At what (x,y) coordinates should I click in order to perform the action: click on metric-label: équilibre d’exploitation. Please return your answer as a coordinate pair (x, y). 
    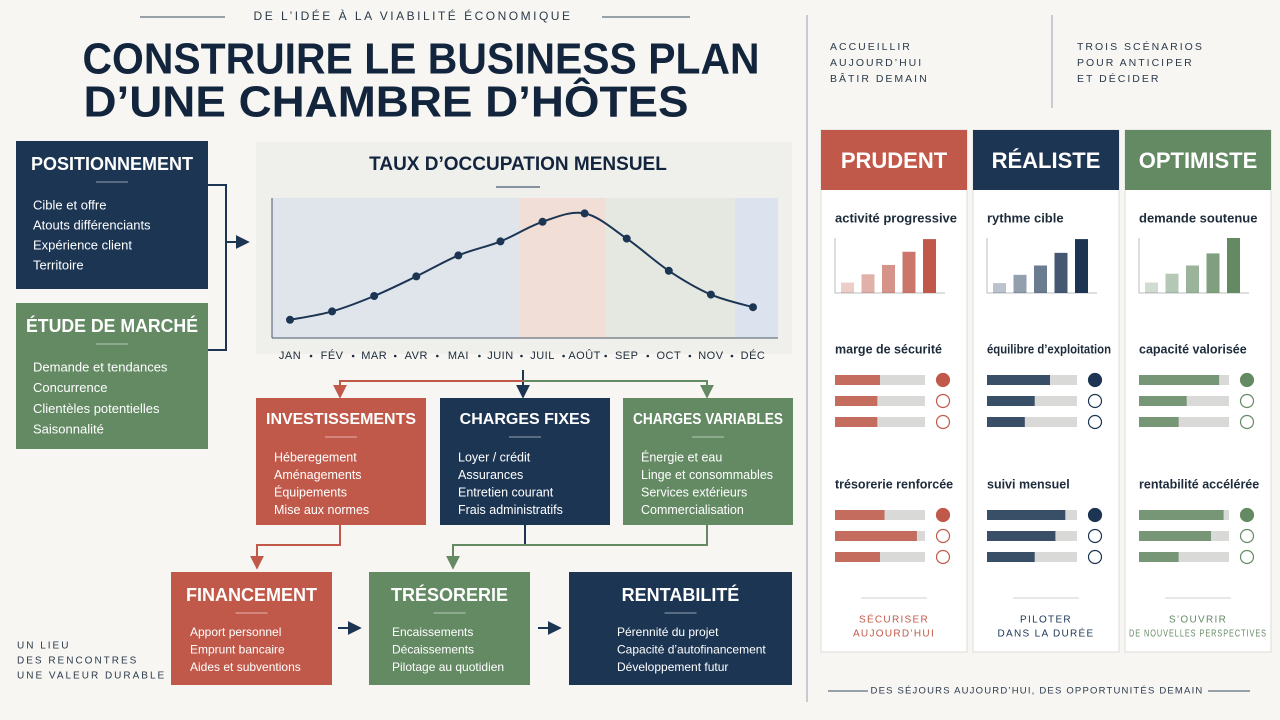
    Looking at the image, I should click on (1049, 349).